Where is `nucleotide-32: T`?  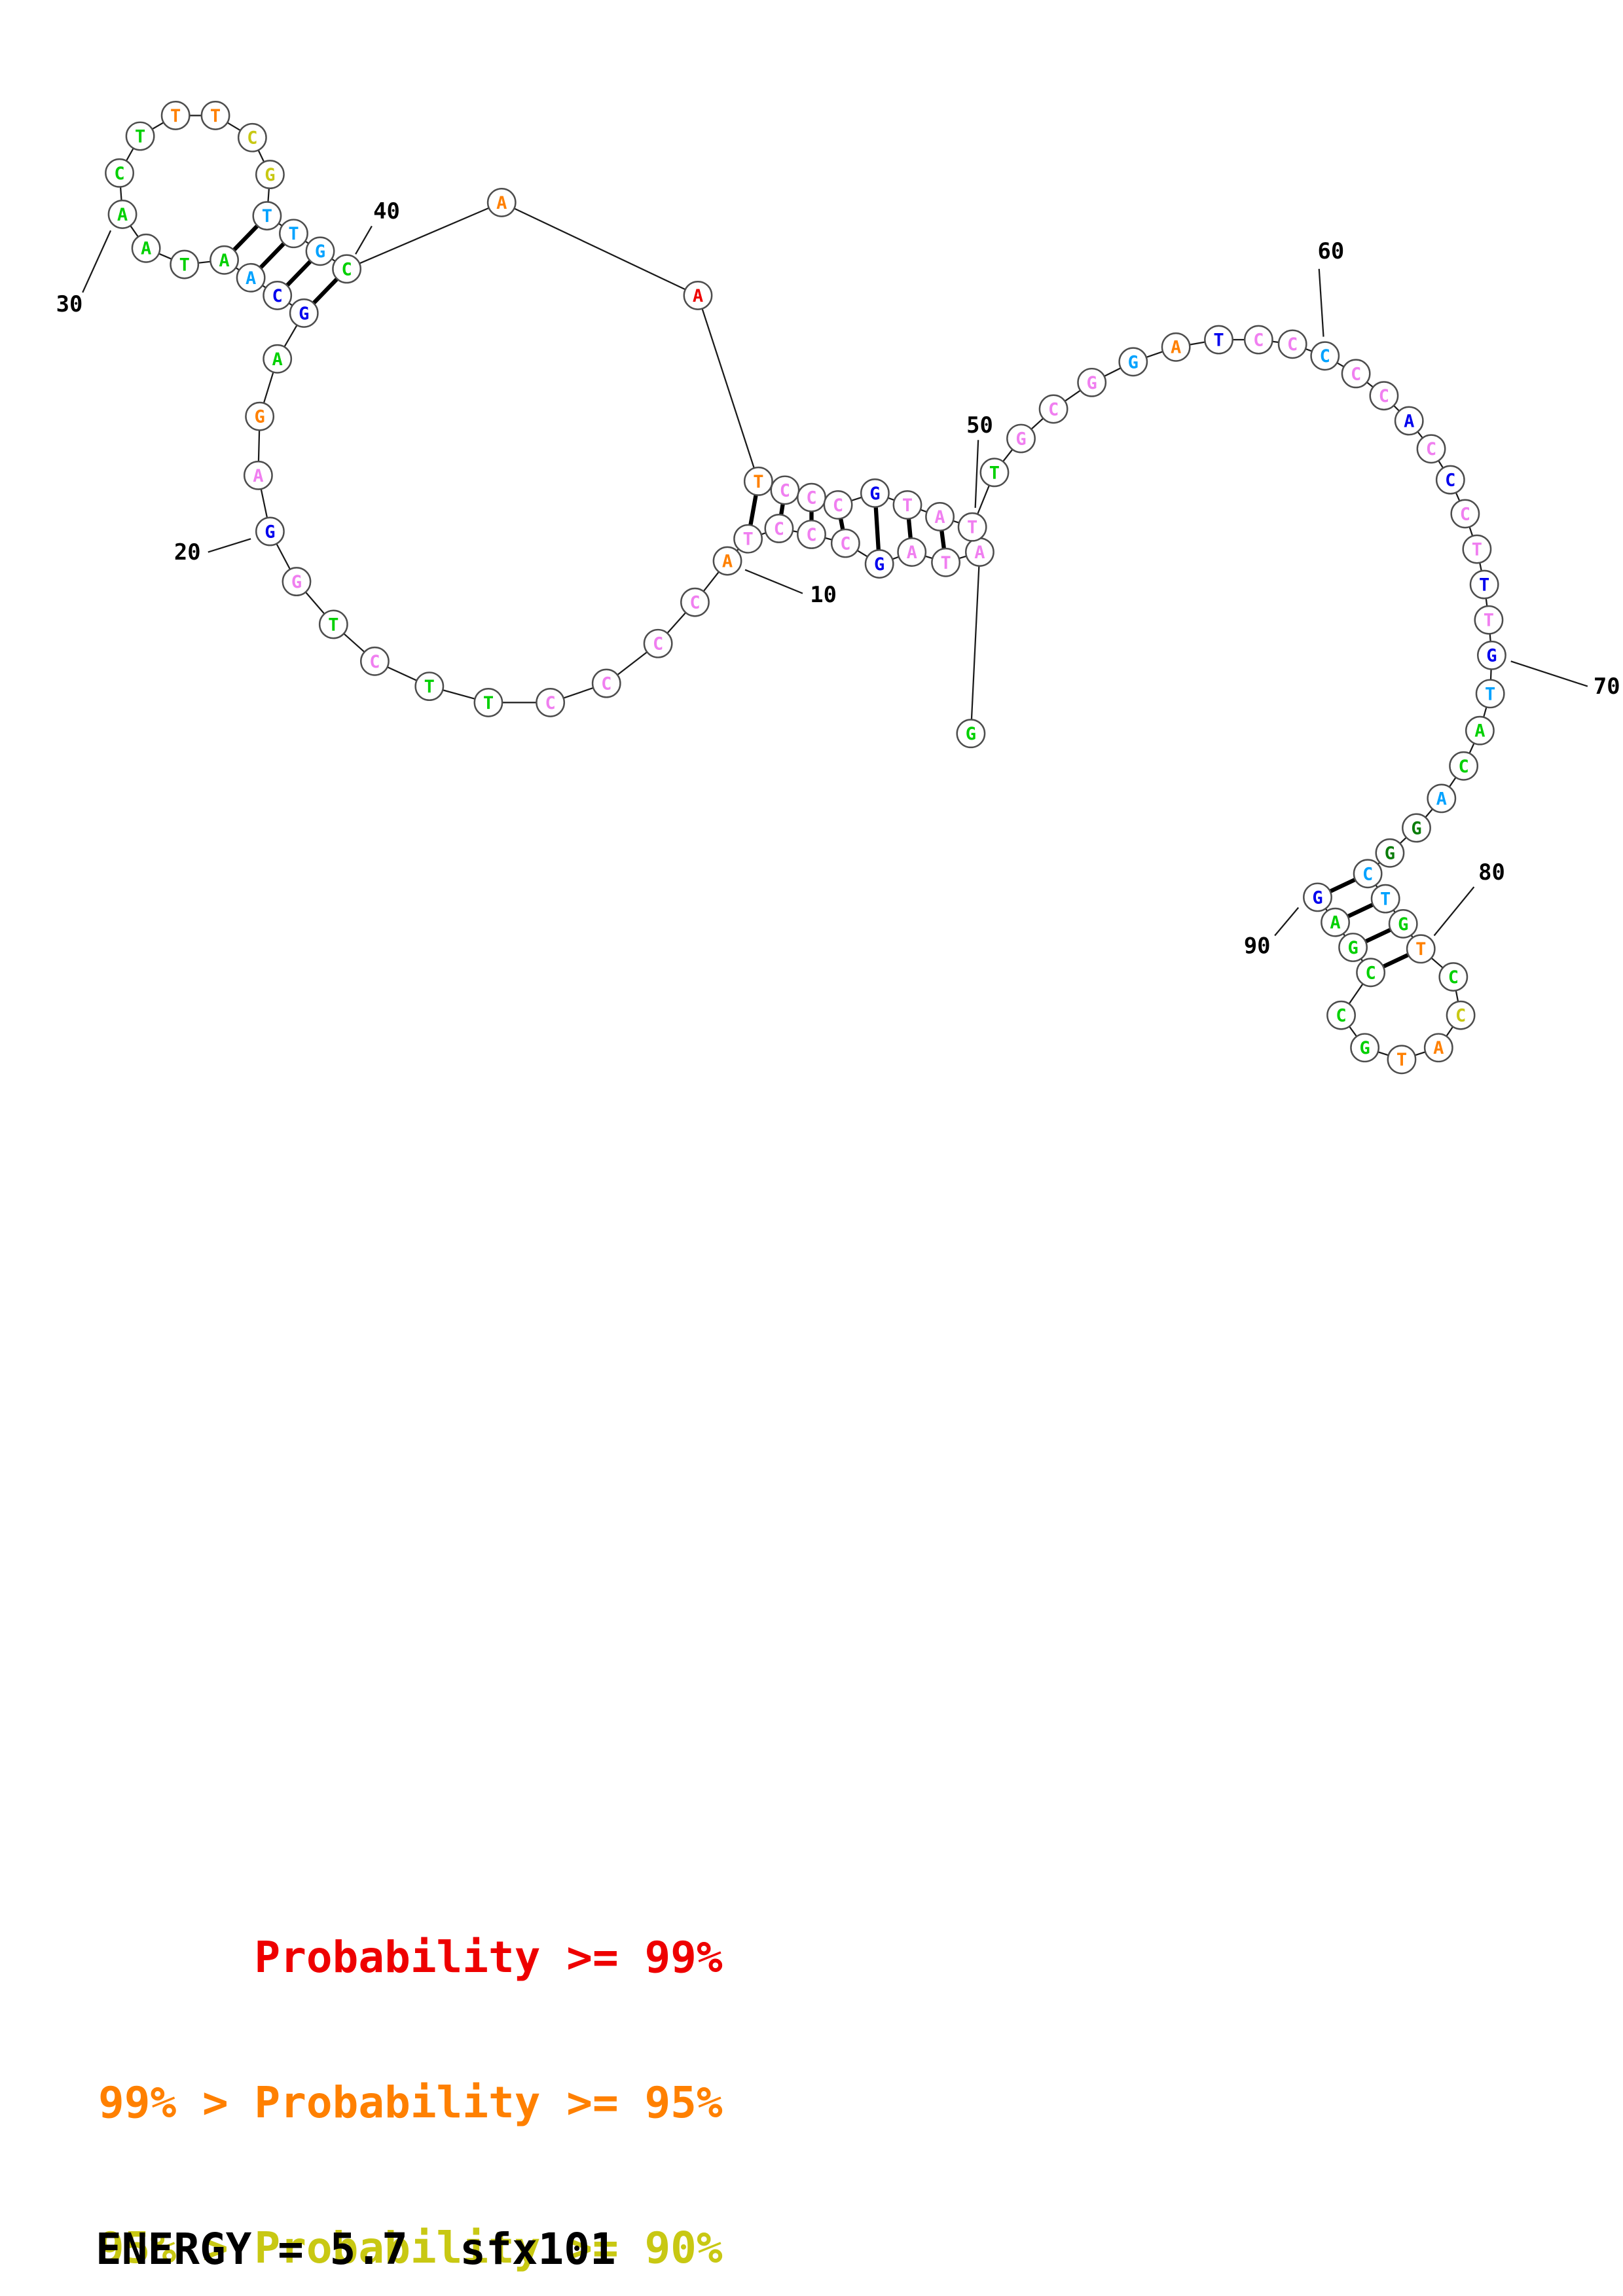
nucleotide-32: T is located at coordinates (140, 136).